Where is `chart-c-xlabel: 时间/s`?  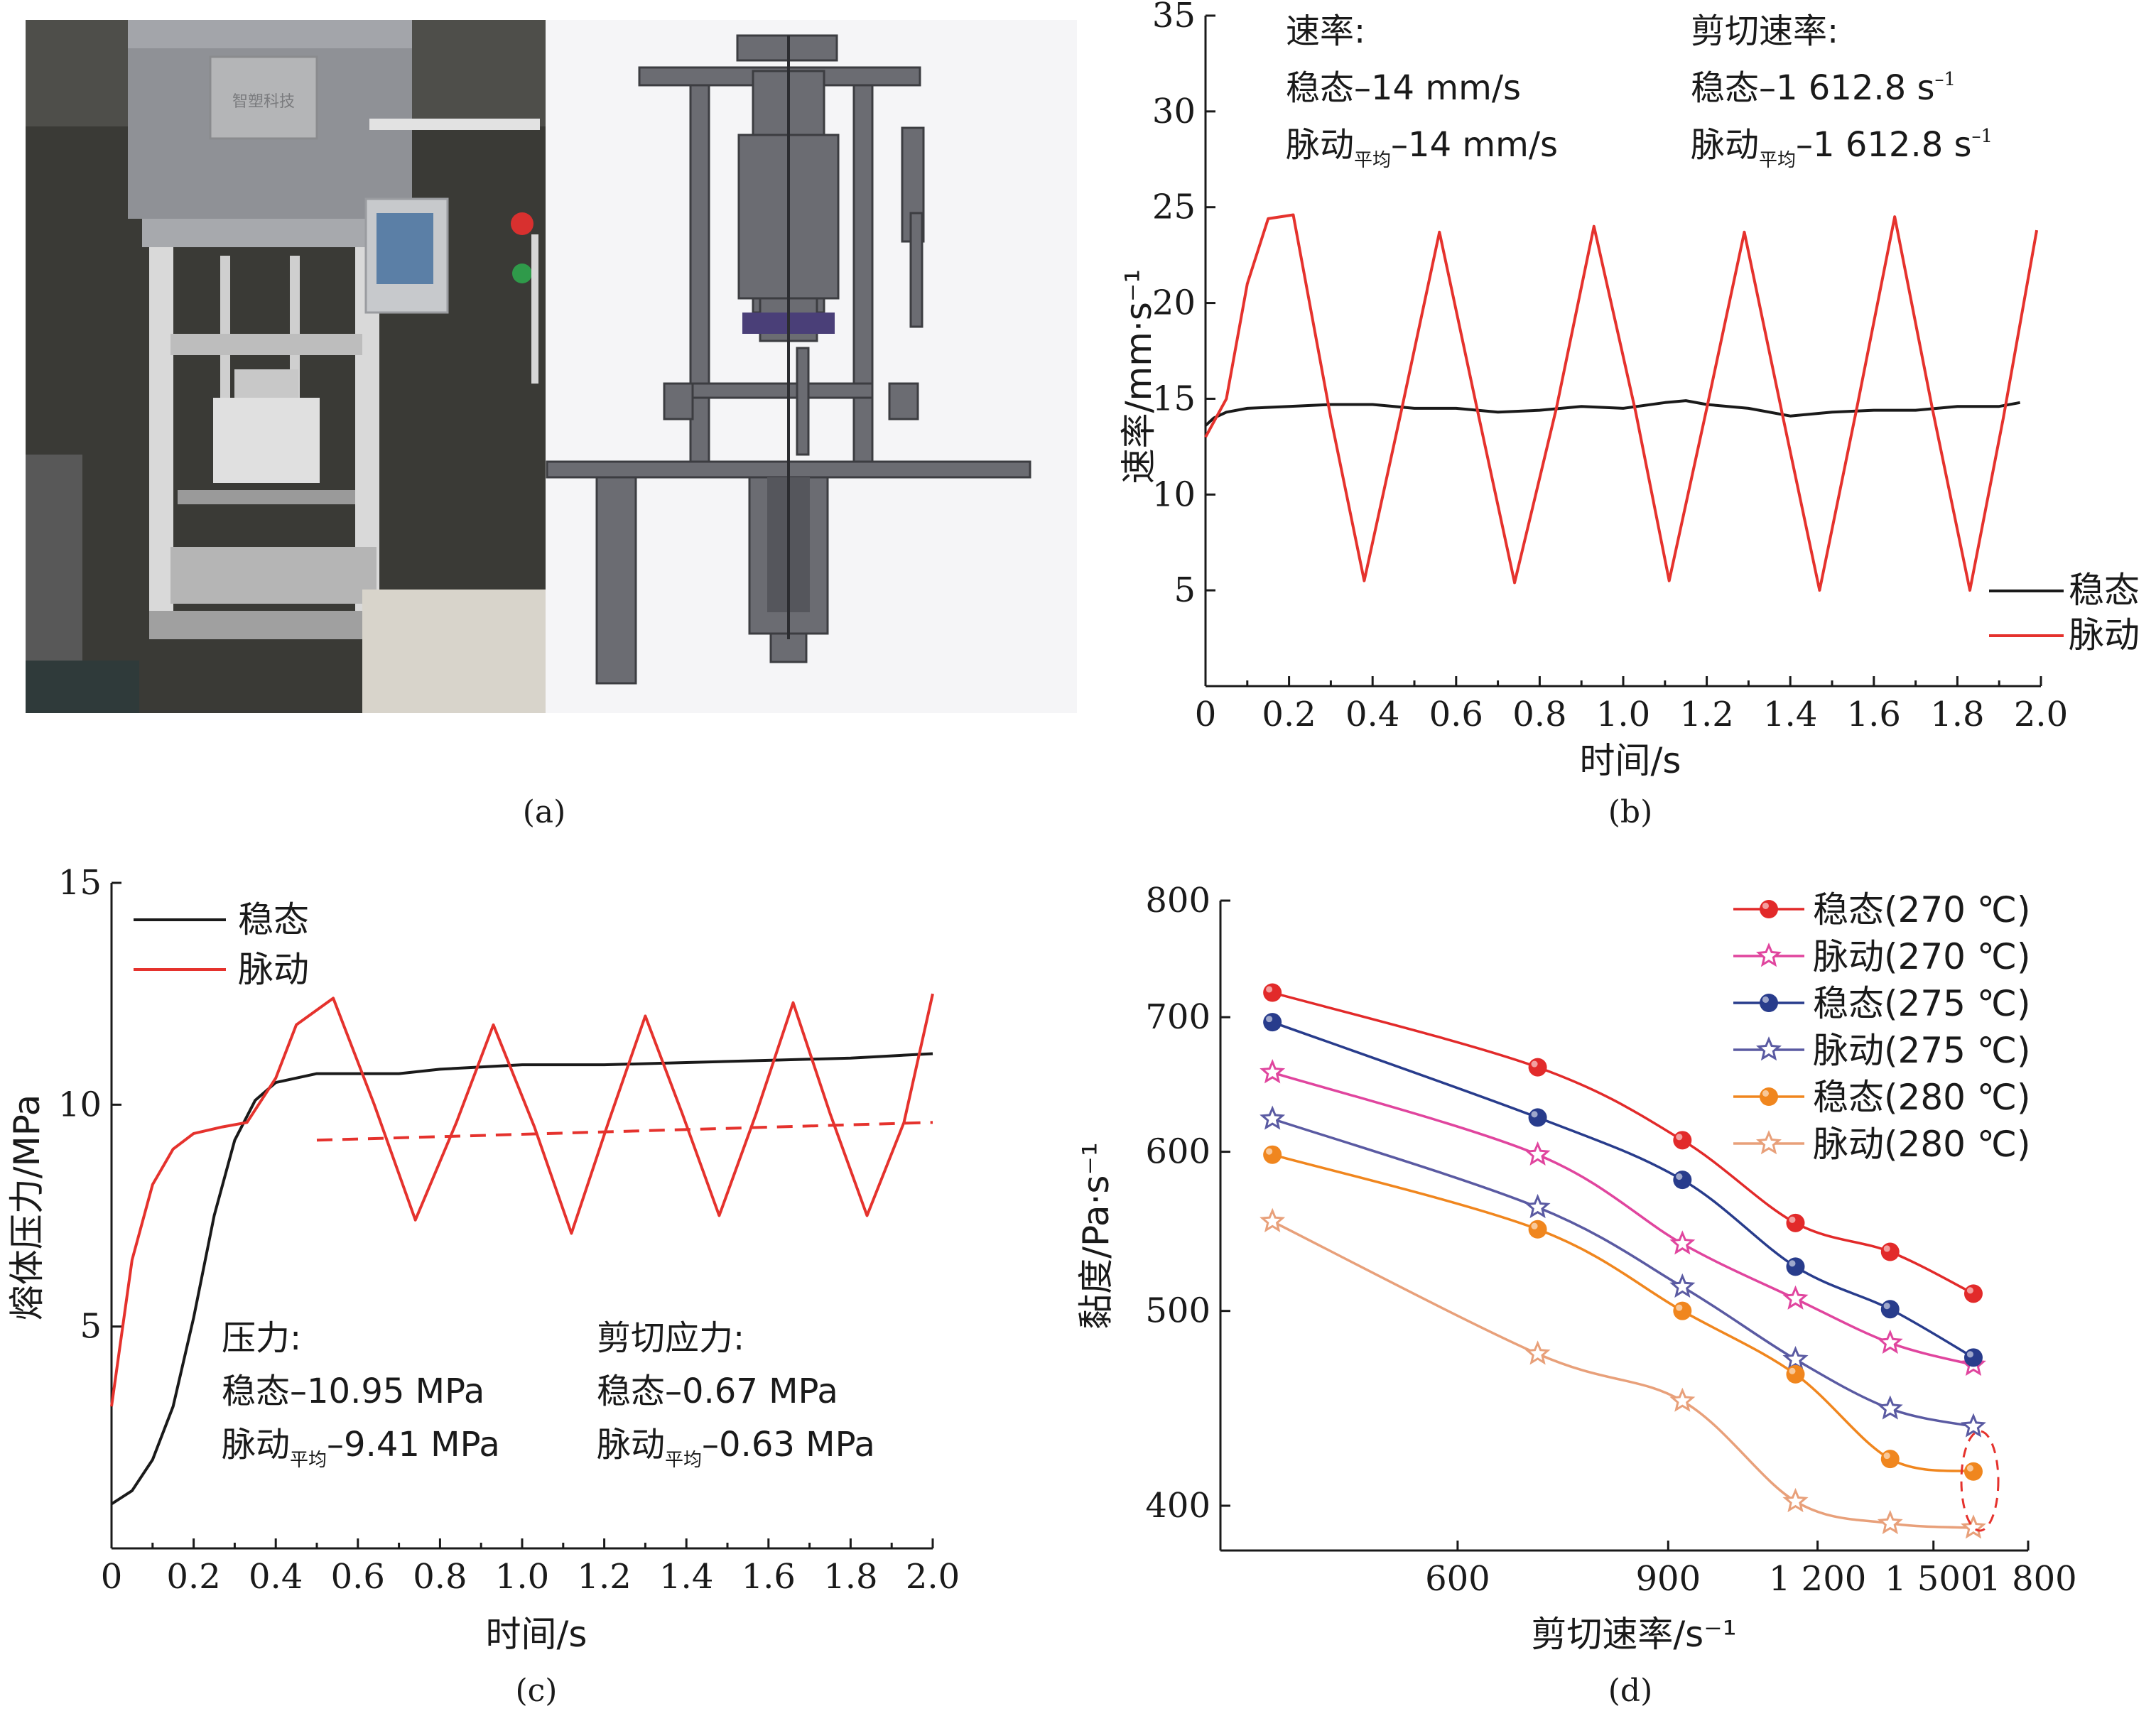
chart-c-xlabel: 时间/s is located at coordinates (536, 1635).